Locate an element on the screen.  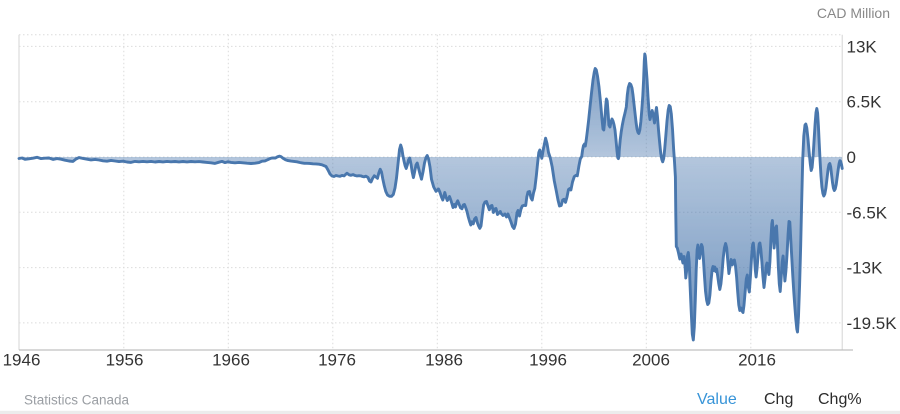
svg-text: Value is located at coordinates (717, 399).